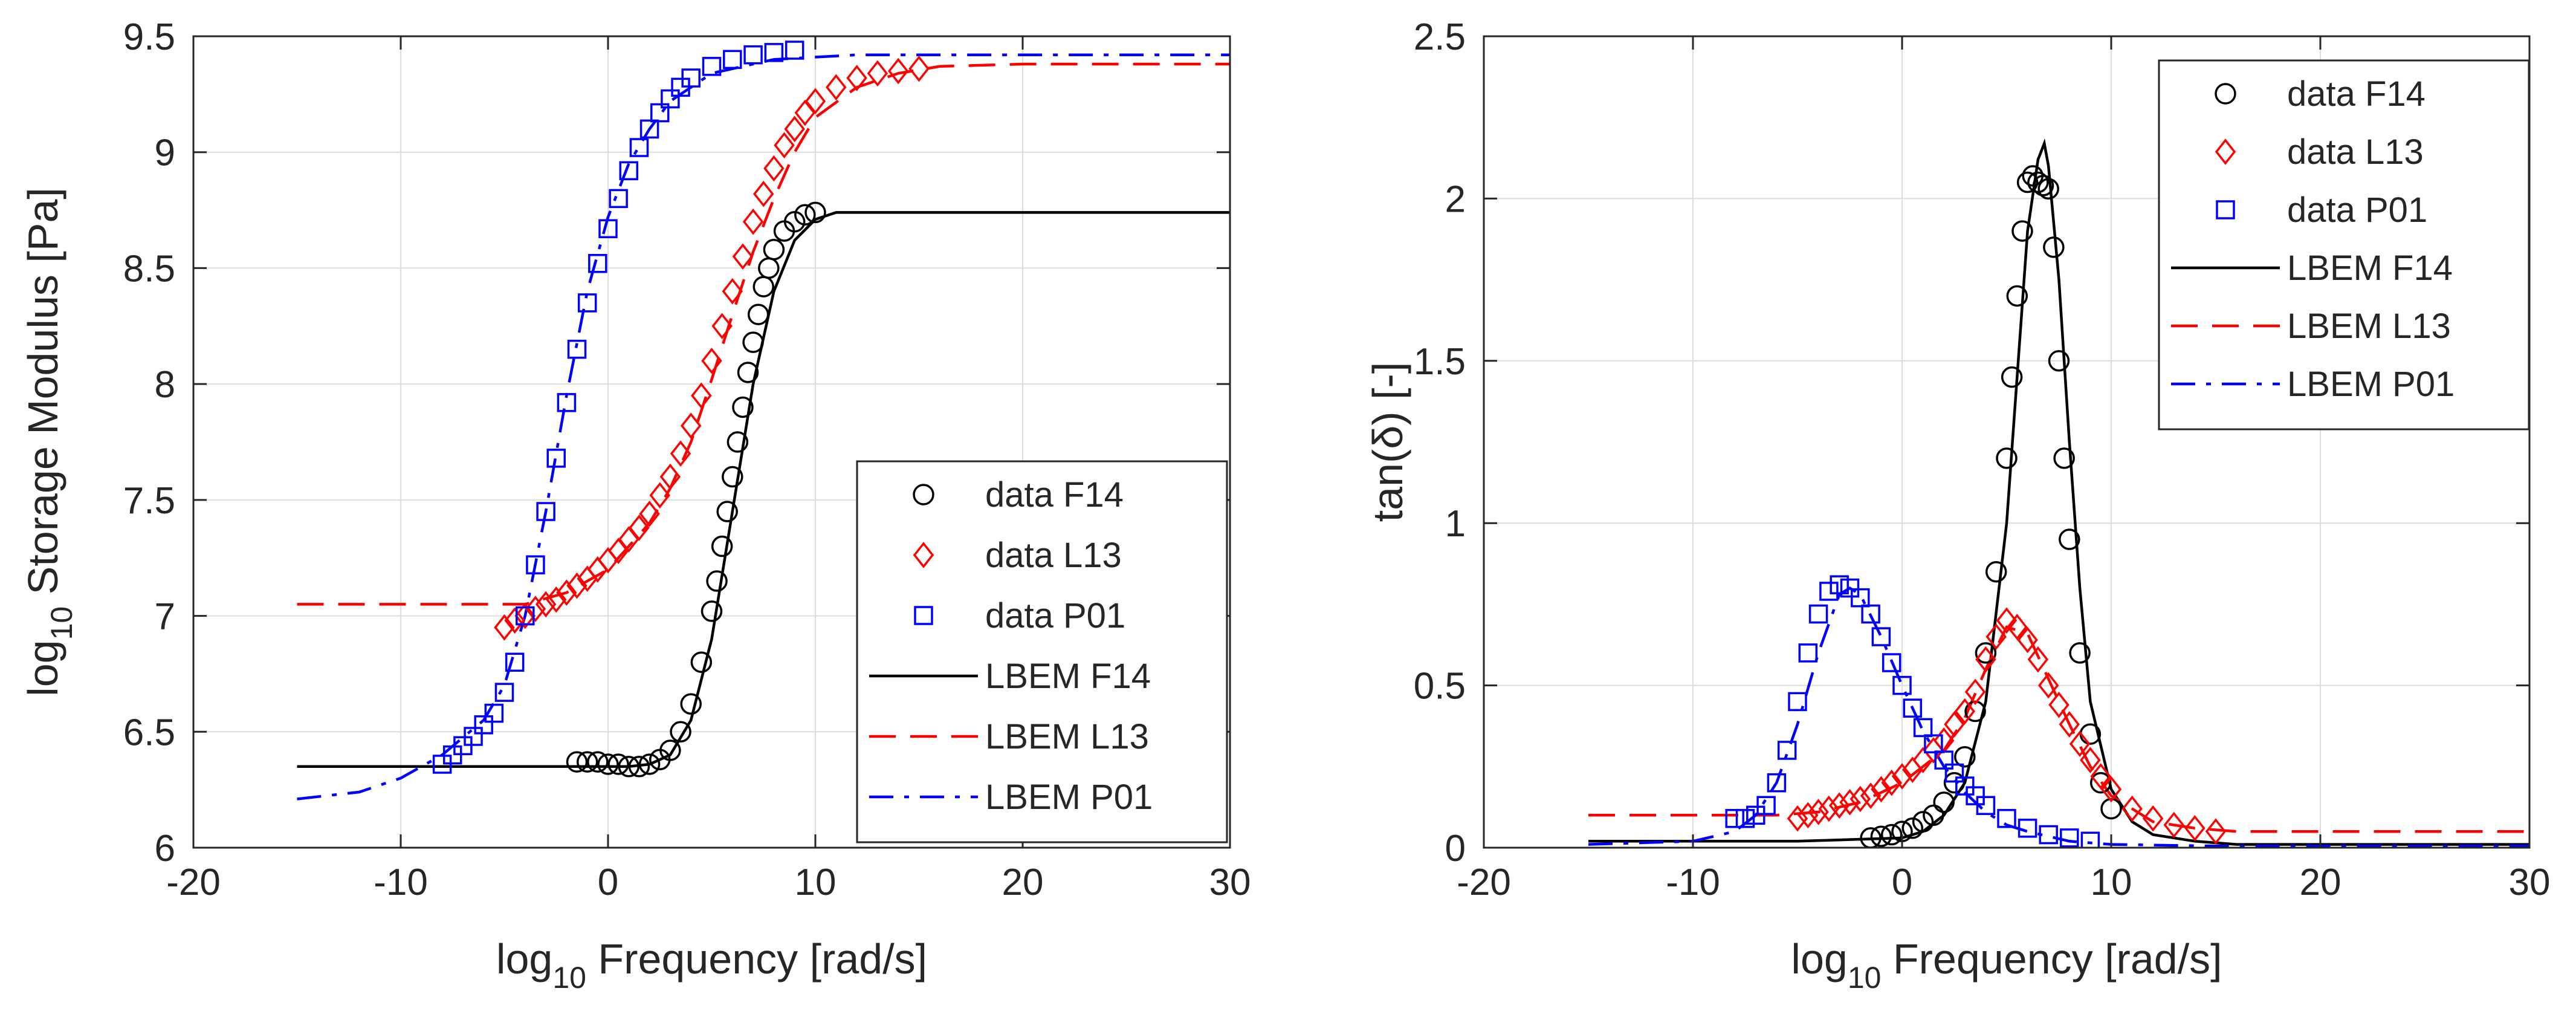  What do you see at coordinates (193, 882) in the screenshot?
I see `x-tick-label: -20` at bounding box center [193, 882].